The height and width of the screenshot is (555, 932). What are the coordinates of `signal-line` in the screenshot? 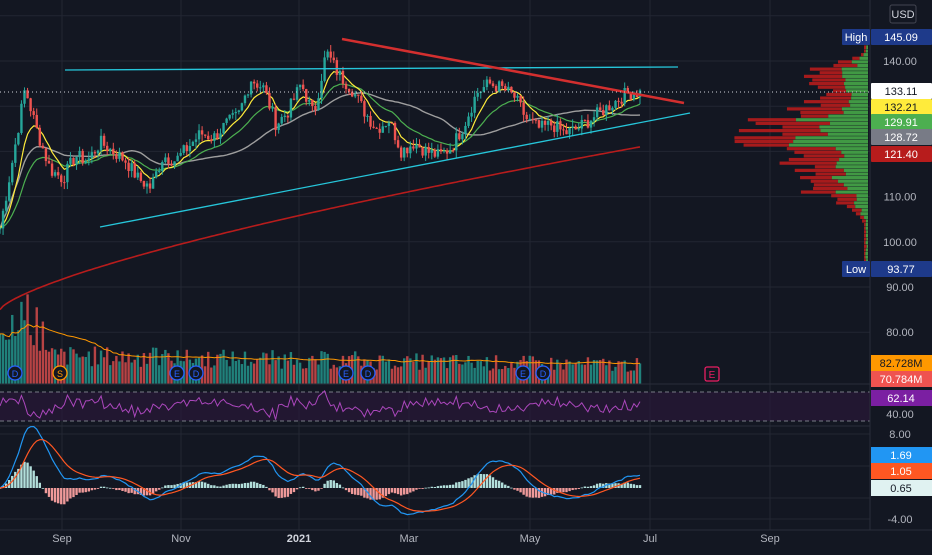 It's located at (320, 475).